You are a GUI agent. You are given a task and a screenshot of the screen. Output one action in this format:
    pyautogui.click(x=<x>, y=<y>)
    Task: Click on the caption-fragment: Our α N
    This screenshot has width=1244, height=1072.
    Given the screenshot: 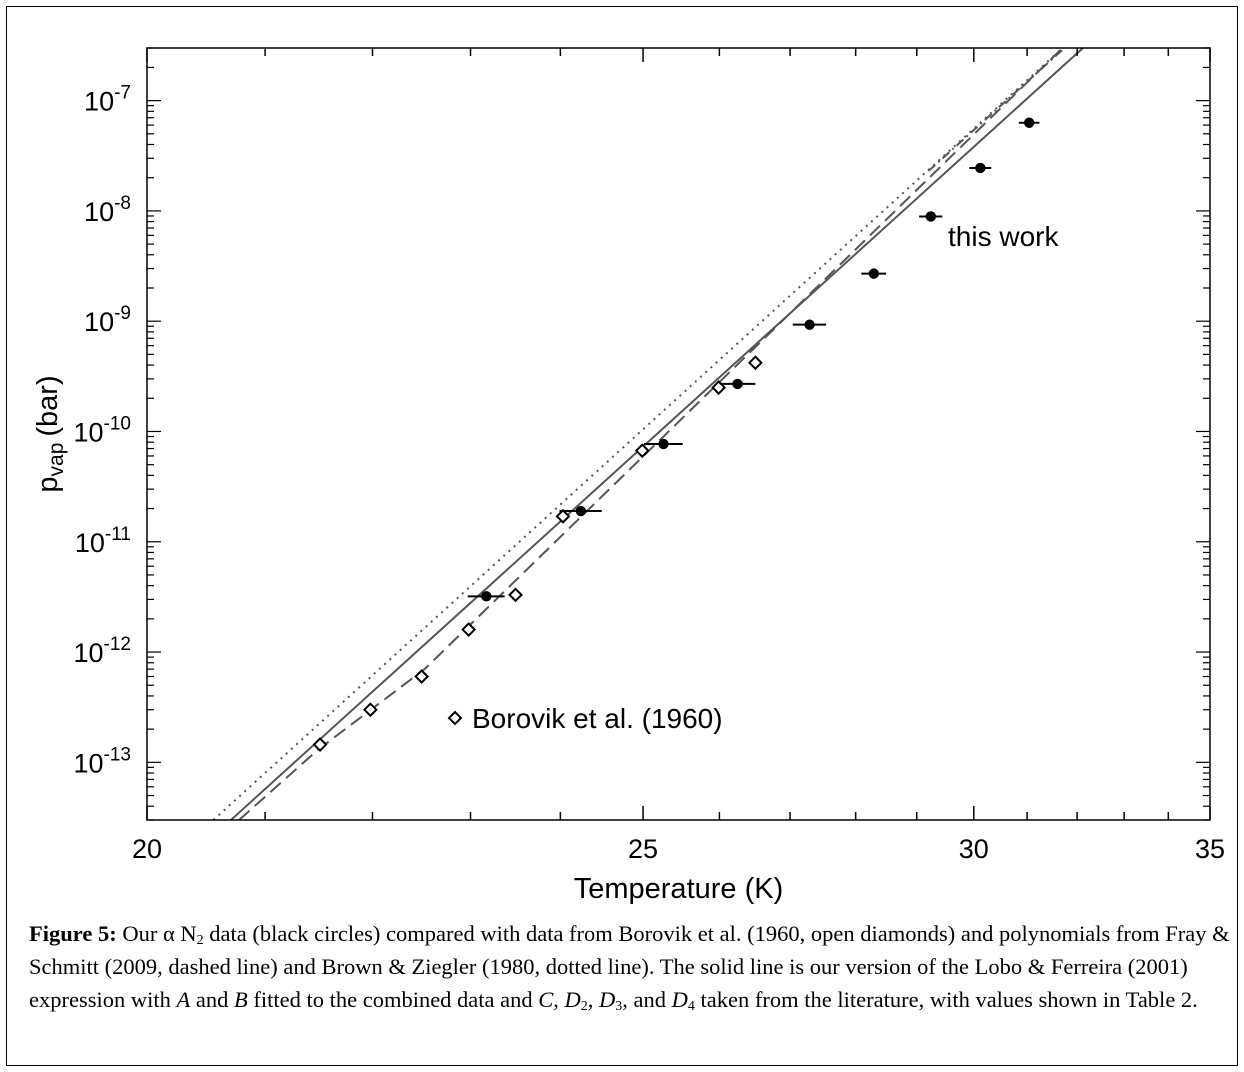 What is the action you would take?
    pyautogui.click(x=156, y=933)
    